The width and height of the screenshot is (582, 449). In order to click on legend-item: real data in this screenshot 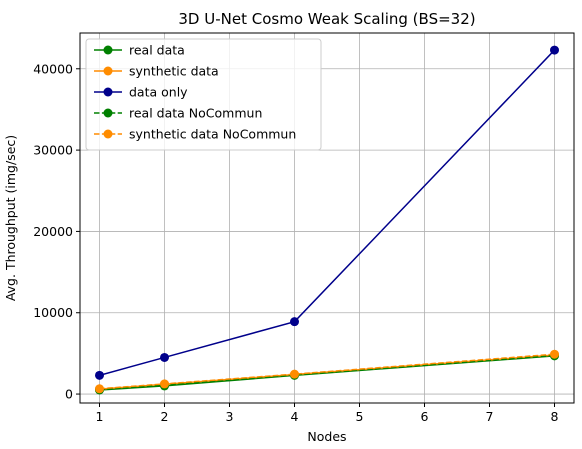, I will do `click(139, 50)`.